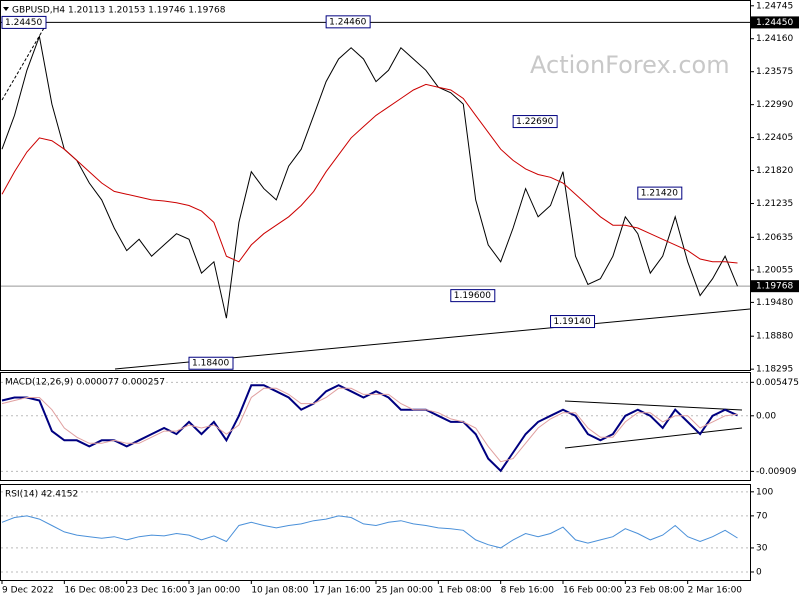 The width and height of the screenshot is (800, 600). Describe the element at coordinates (528, 591) in the screenshot. I see `x-tick-label: 8 Feb 16:00` at that location.